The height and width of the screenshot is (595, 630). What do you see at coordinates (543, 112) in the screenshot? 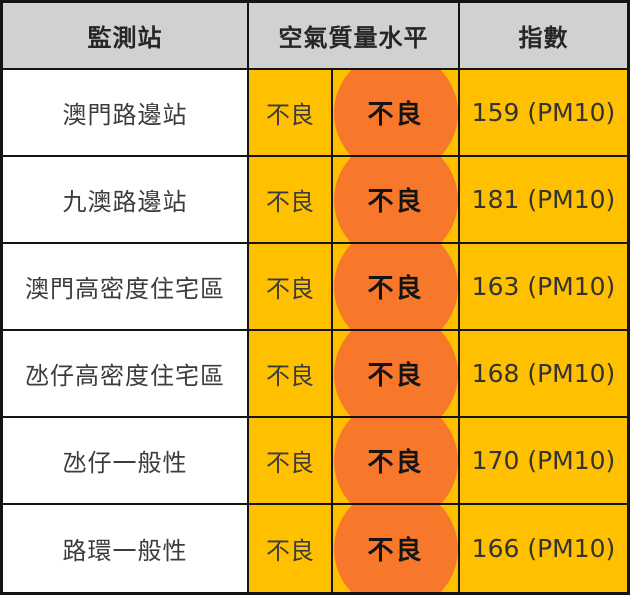
I see `index-value: 159 (PM10)` at bounding box center [543, 112].